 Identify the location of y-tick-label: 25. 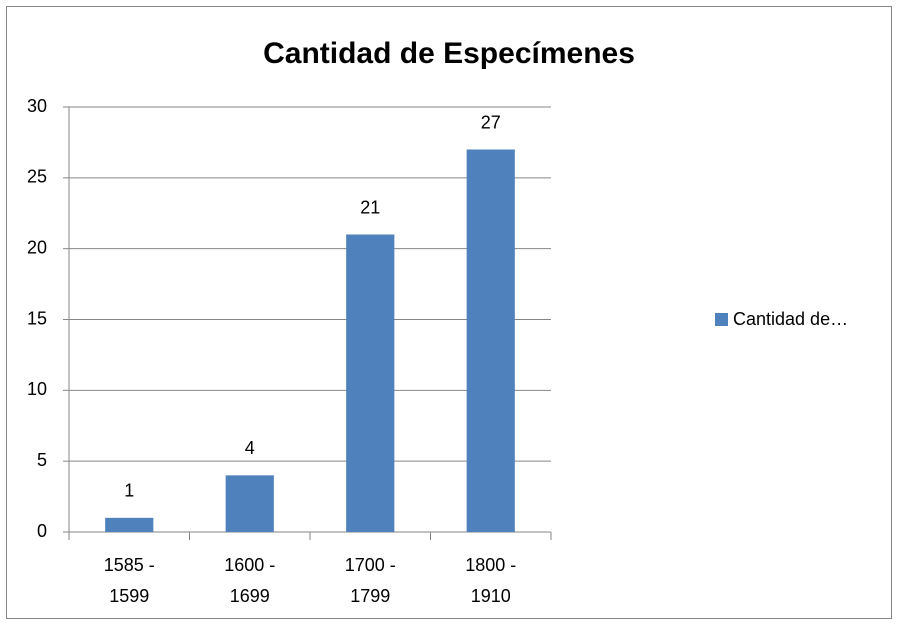
(37, 177).